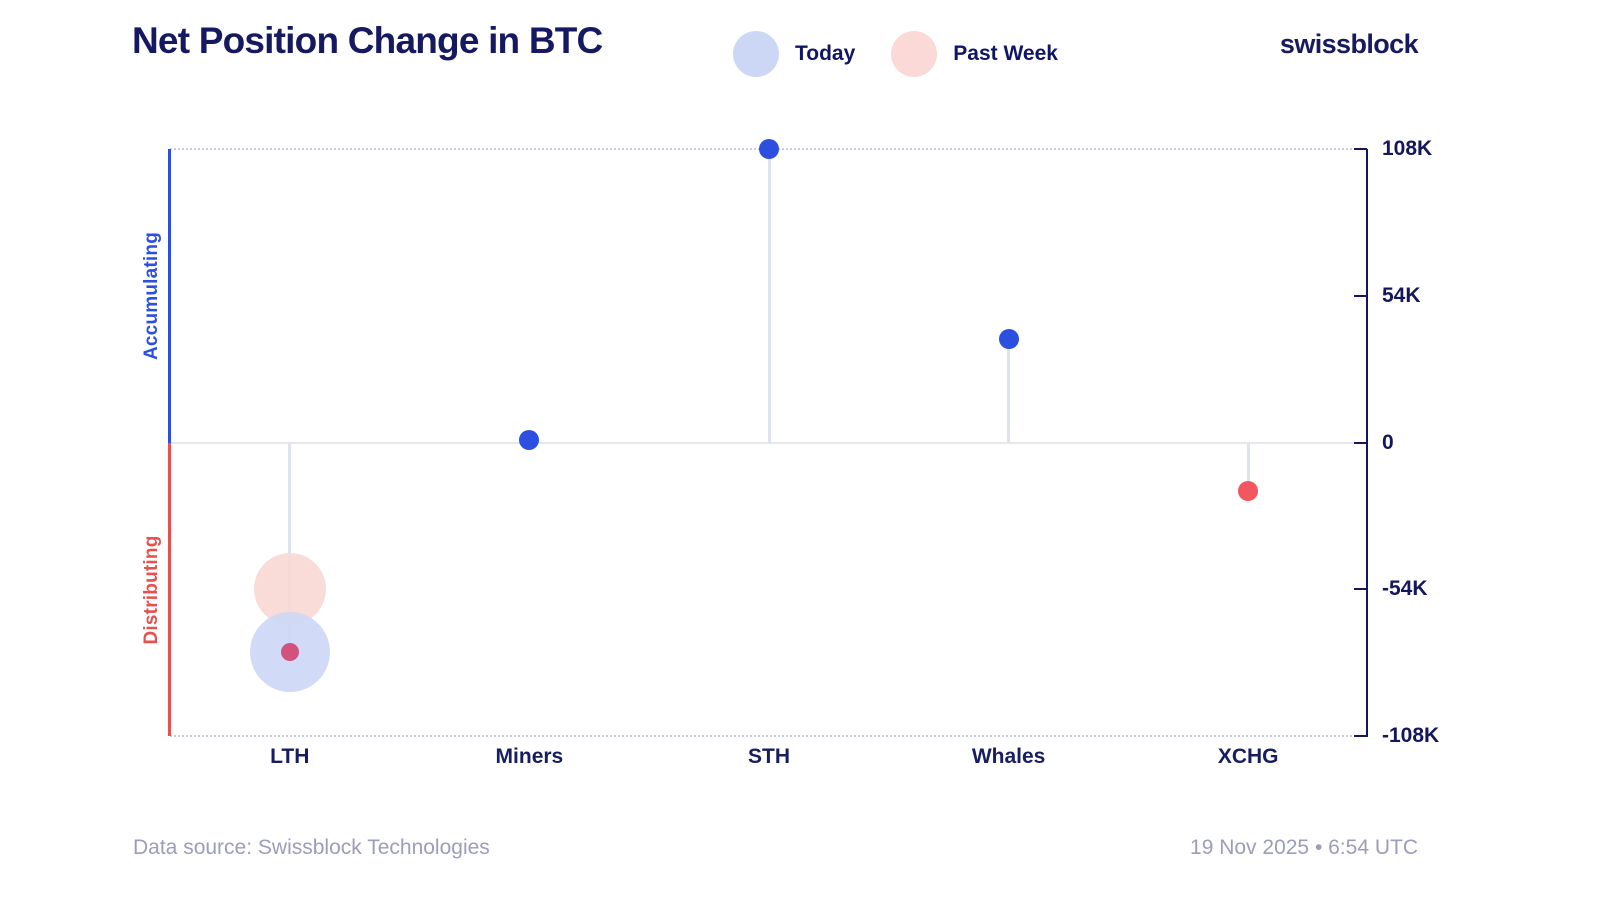 Image resolution: width=1600 pixels, height=900 pixels. I want to click on timestamp-text: 19 Nov 2025 • 6:54 UTC, so click(1304, 847).